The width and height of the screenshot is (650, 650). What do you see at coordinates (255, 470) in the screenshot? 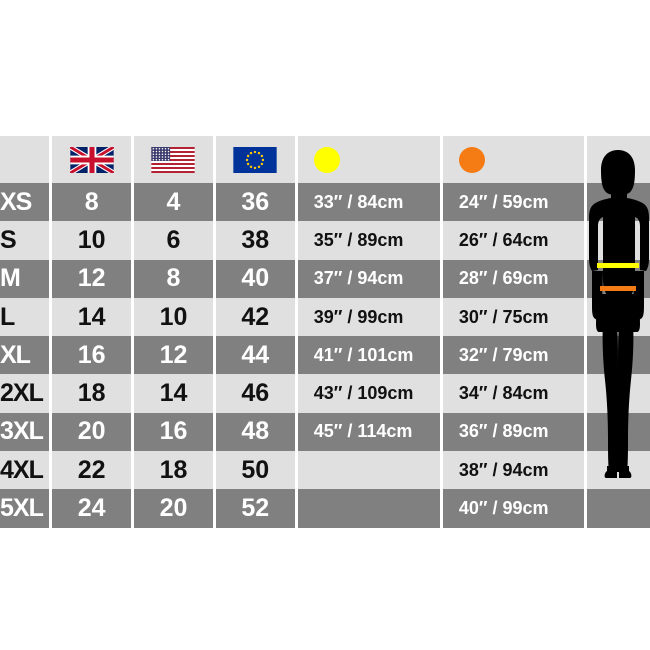
I see `cell-eu: 50` at bounding box center [255, 470].